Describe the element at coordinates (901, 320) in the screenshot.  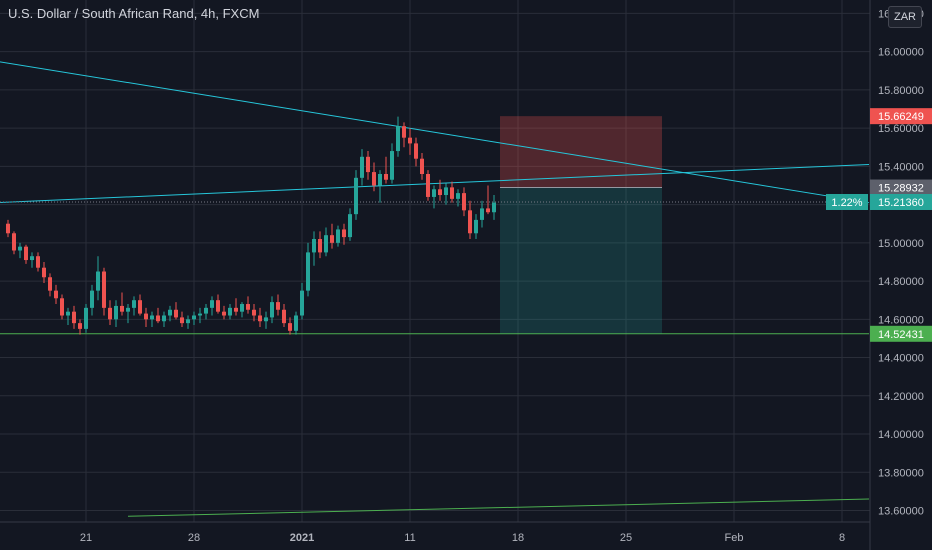
I see `y-tick-label: 14.60000` at that location.